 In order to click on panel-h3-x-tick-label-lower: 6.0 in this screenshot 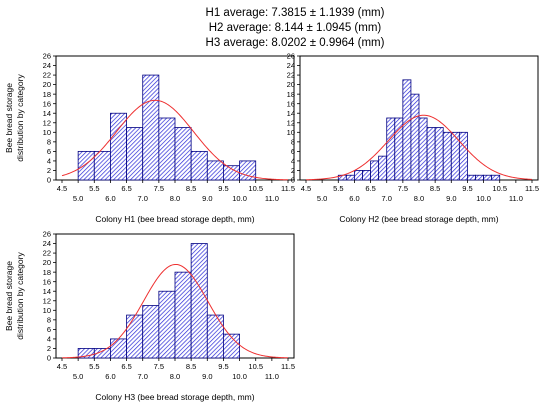, I will do `click(110, 376)`.